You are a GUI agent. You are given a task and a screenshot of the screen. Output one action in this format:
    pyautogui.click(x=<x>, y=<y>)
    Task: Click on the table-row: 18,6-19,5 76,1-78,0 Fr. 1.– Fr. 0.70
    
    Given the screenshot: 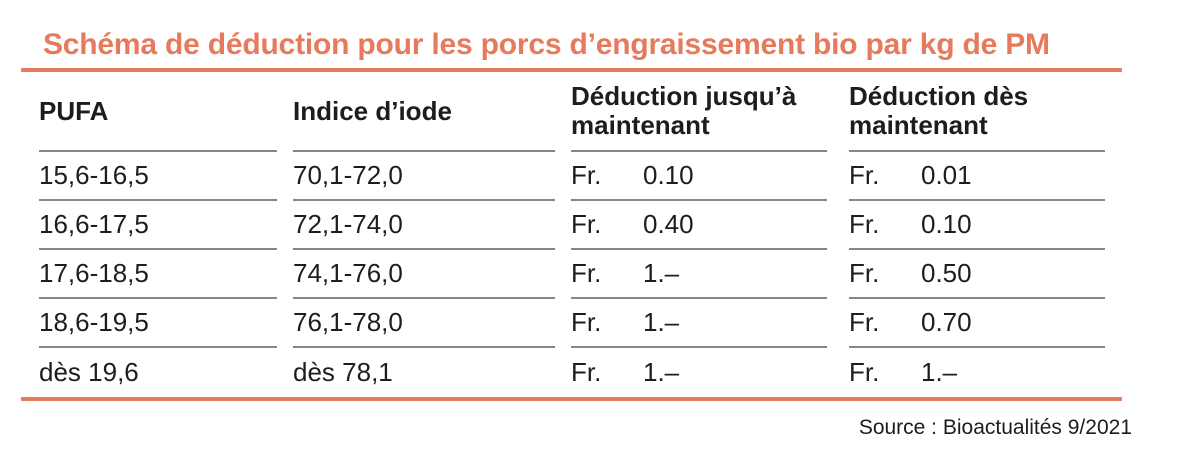 What is the action you would take?
    pyautogui.click(x=580, y=323)
    